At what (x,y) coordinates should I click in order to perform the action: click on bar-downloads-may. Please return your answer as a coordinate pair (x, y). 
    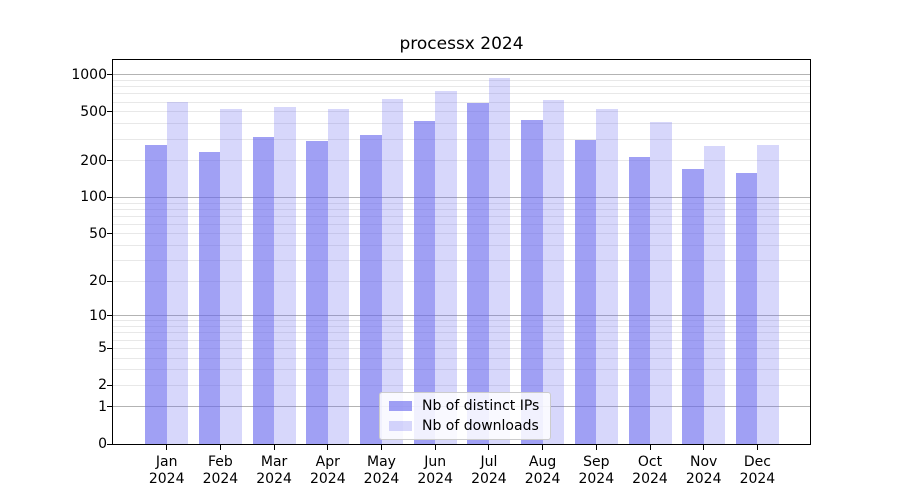
    Looking at the image, I should click on (392, 271).